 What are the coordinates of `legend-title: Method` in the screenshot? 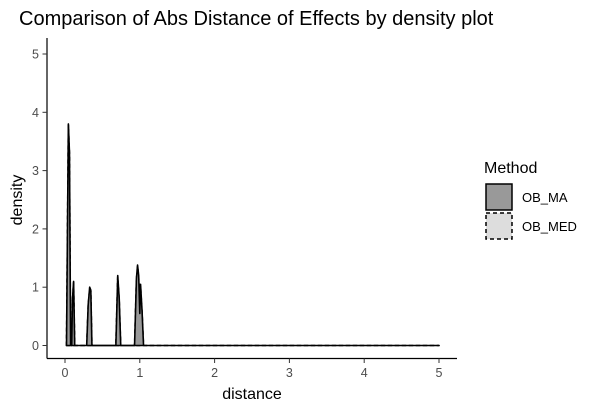 It's located at (510, 168).